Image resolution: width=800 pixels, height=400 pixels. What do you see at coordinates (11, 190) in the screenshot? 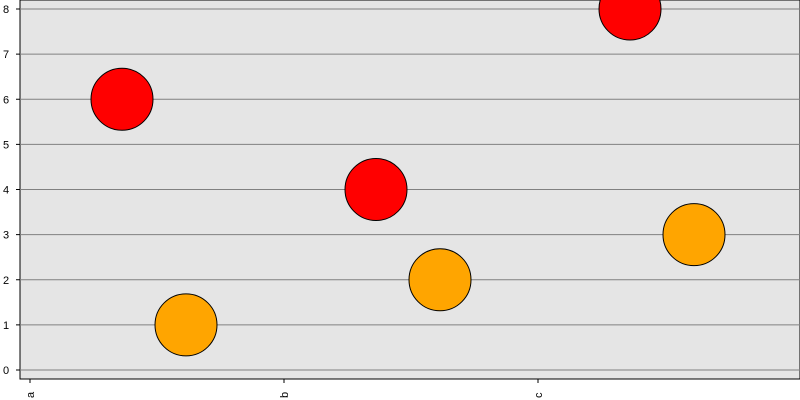
I see `y-axis: 0 1 2 3 4 5 6 7 8` at bounding box center [11, 190].